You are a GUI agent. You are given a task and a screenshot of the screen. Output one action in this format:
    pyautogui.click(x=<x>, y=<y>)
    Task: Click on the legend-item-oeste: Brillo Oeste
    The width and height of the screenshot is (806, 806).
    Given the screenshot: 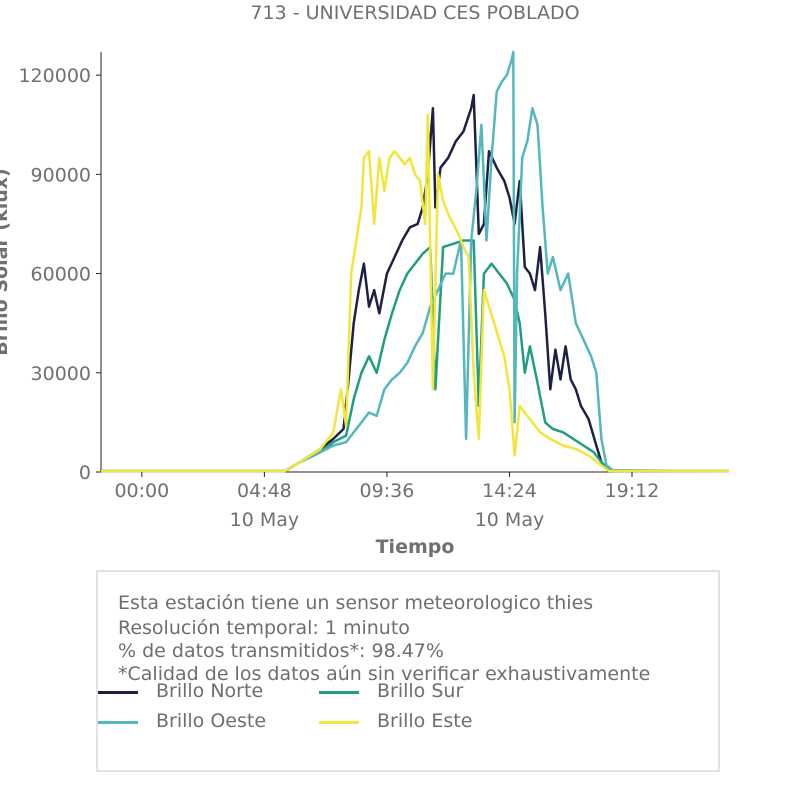 What is the action you would take?
    pyautogui.click(x=198, y=722)
    